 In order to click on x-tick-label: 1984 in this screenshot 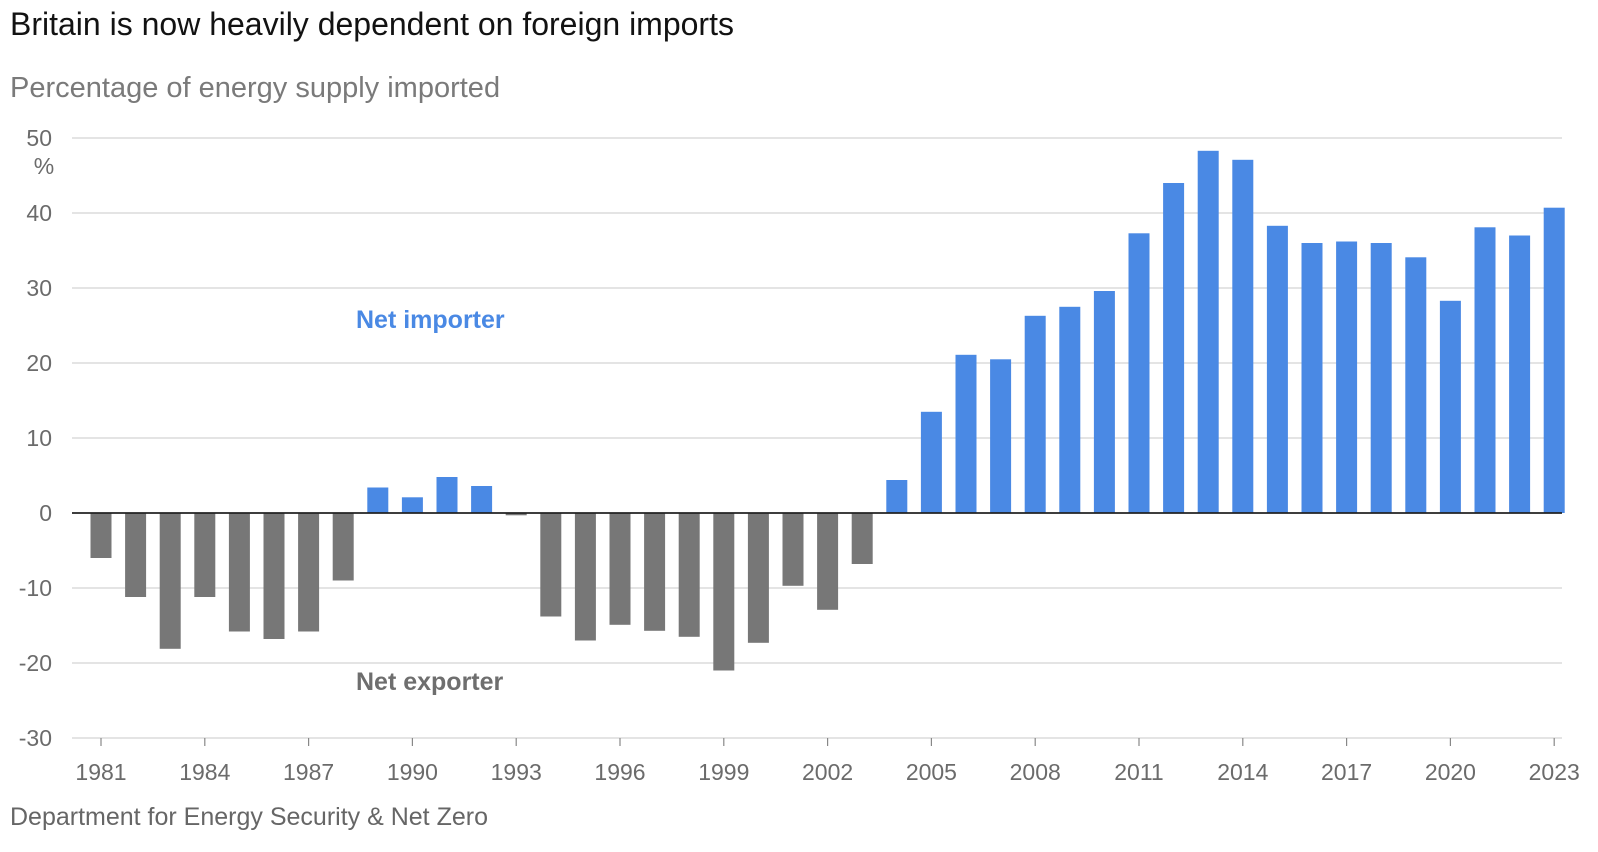, I will do `click(204, 772)`.